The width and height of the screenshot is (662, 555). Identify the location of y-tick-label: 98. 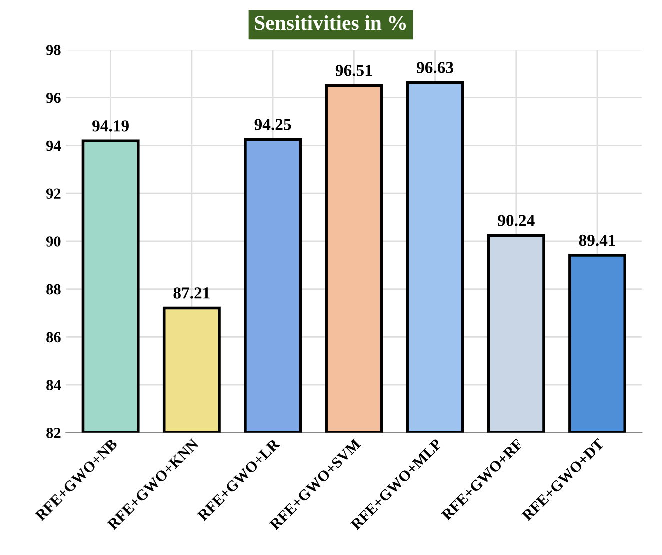
(53, 50).